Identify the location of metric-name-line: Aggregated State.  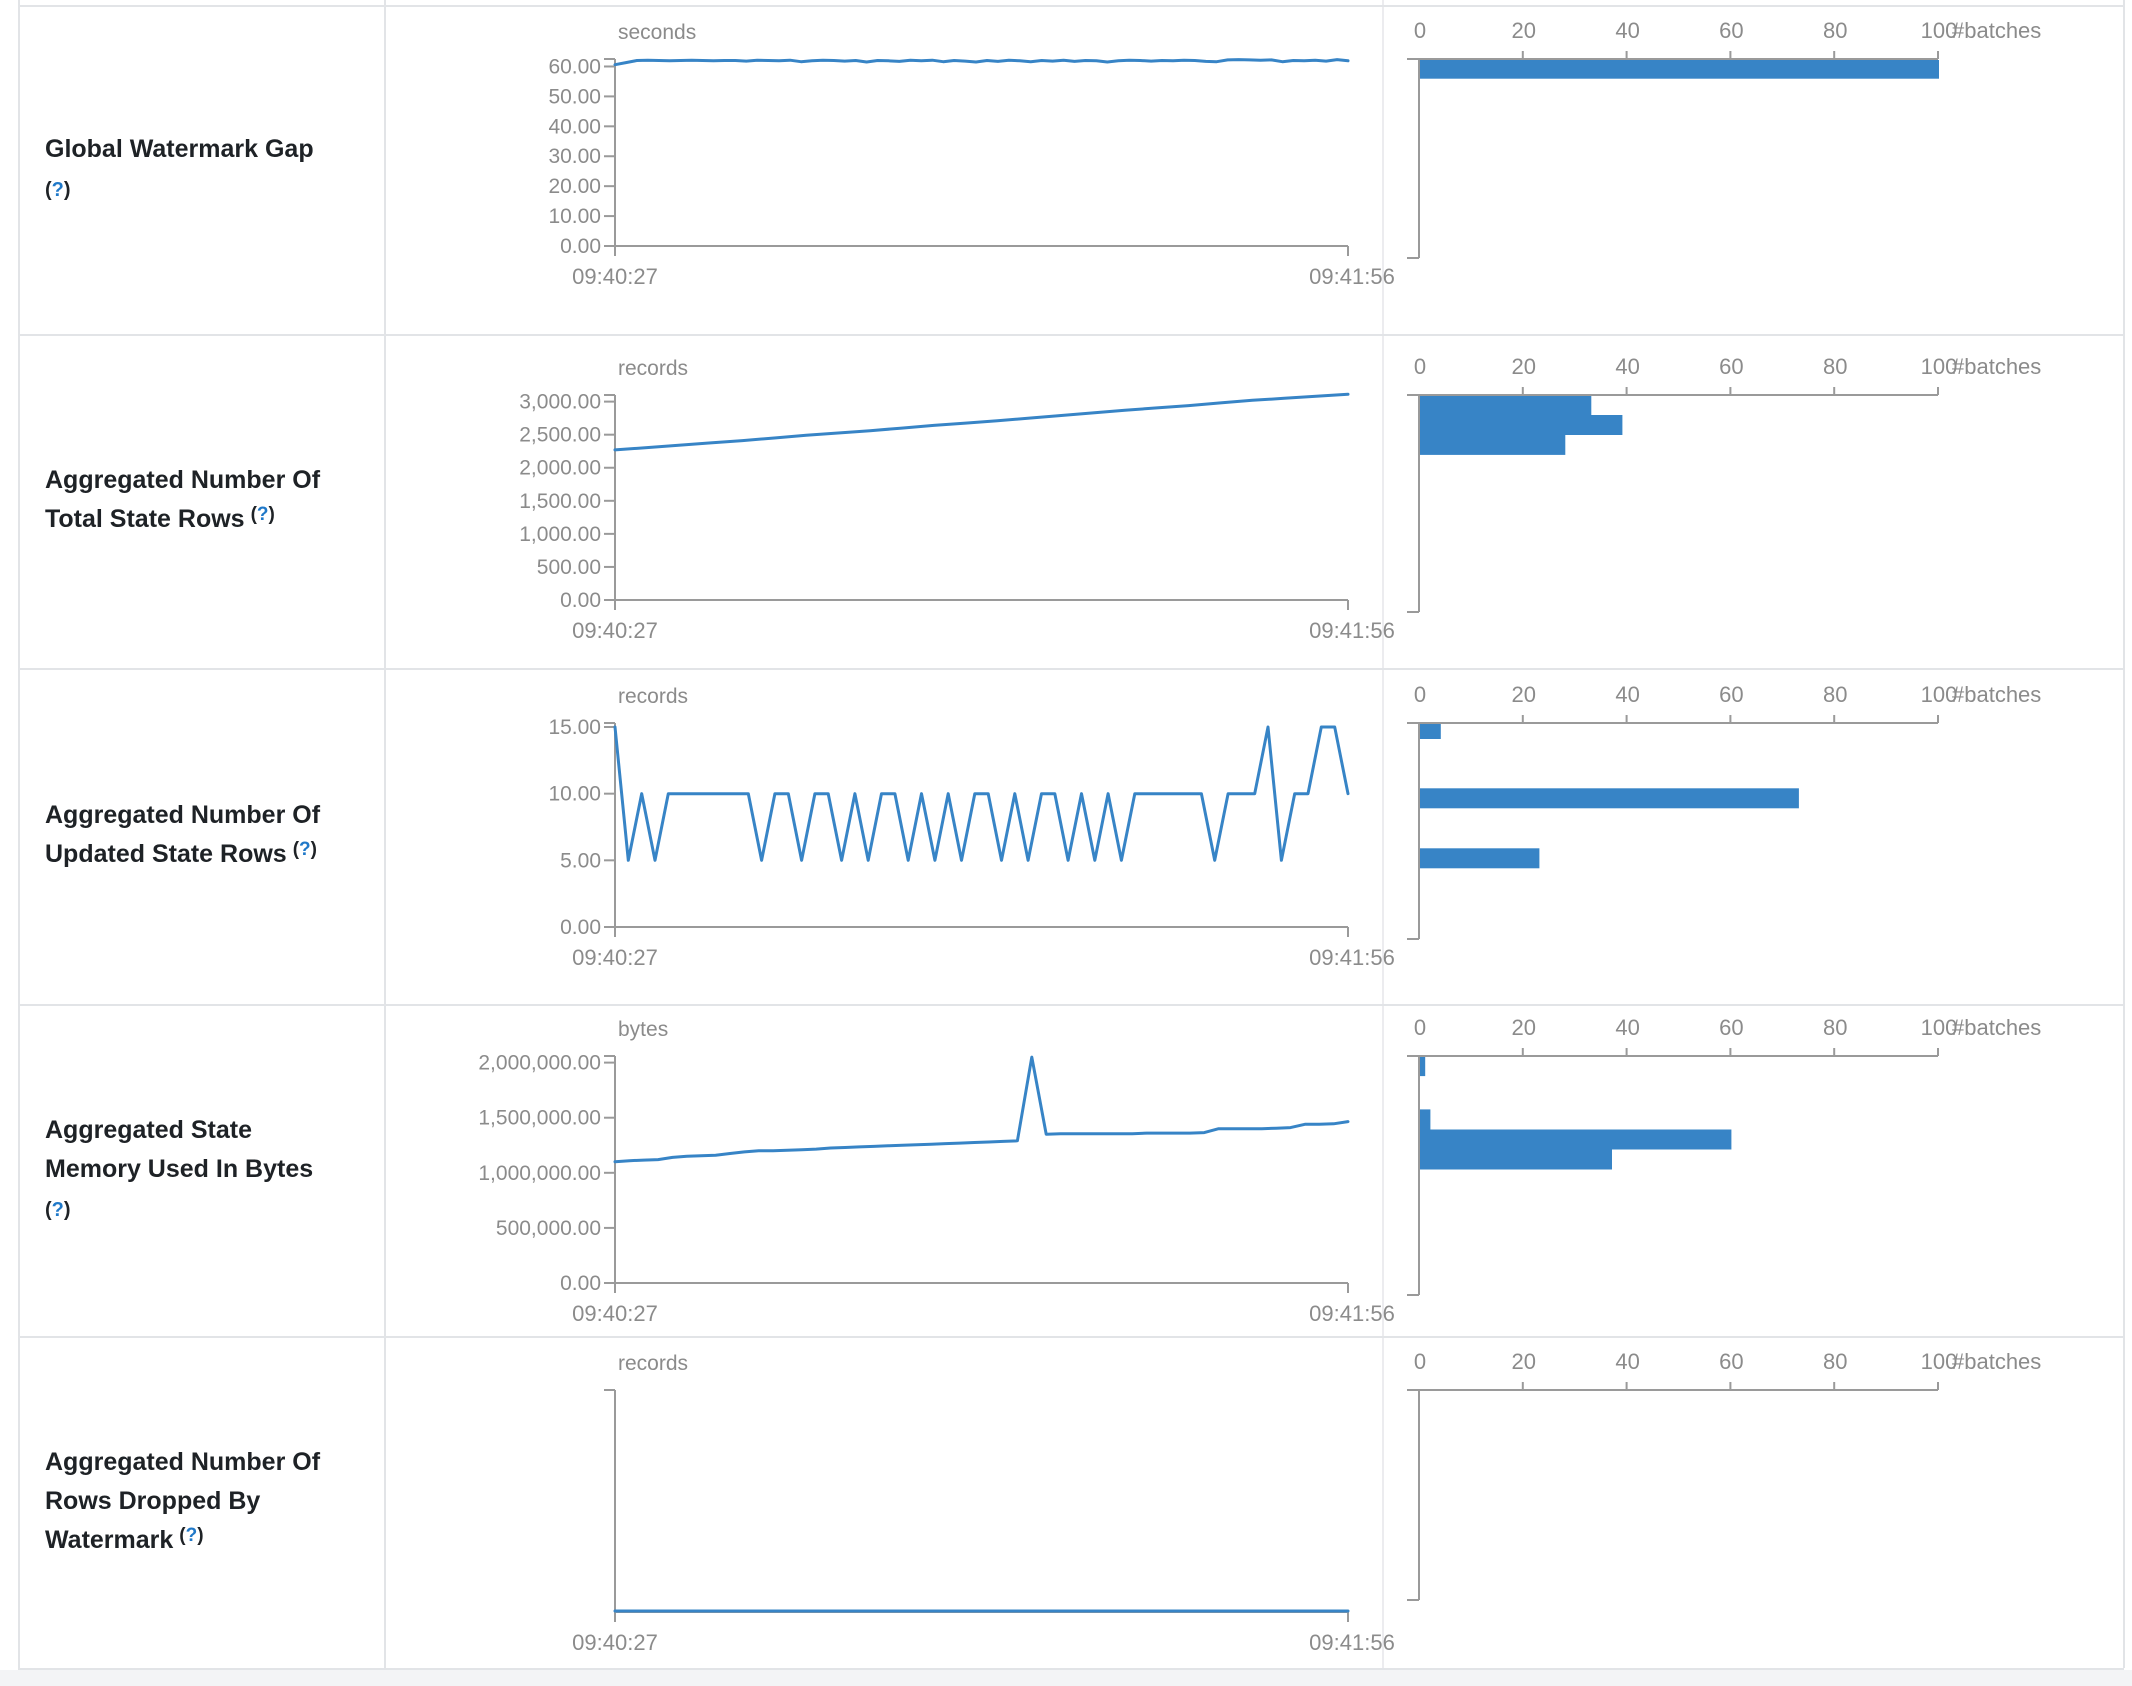
(148, 1129).